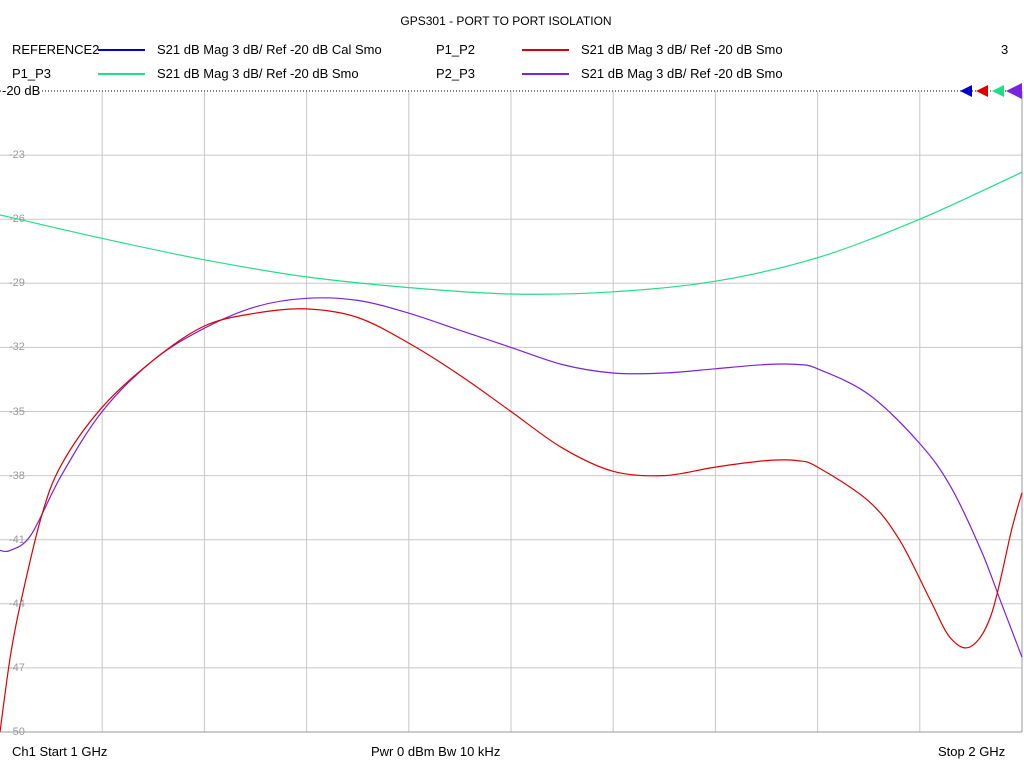 The width and height of the screenshot is (1024, 768). I want to click on footer-stop: Stop 2 GHz, so click(972, 751).